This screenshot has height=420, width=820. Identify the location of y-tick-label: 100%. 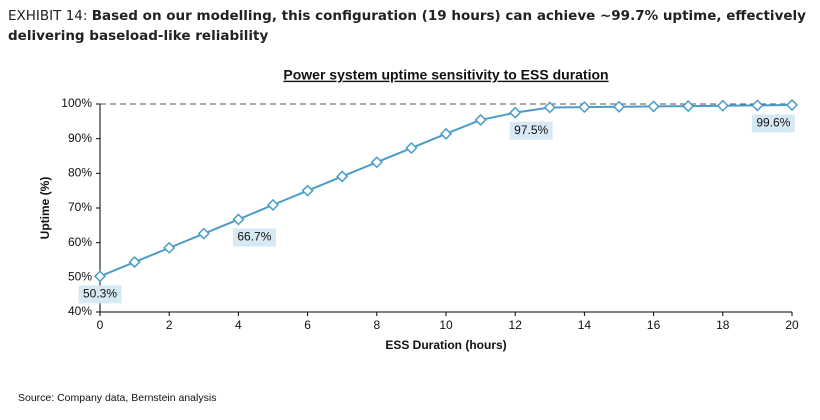
(76, 103).